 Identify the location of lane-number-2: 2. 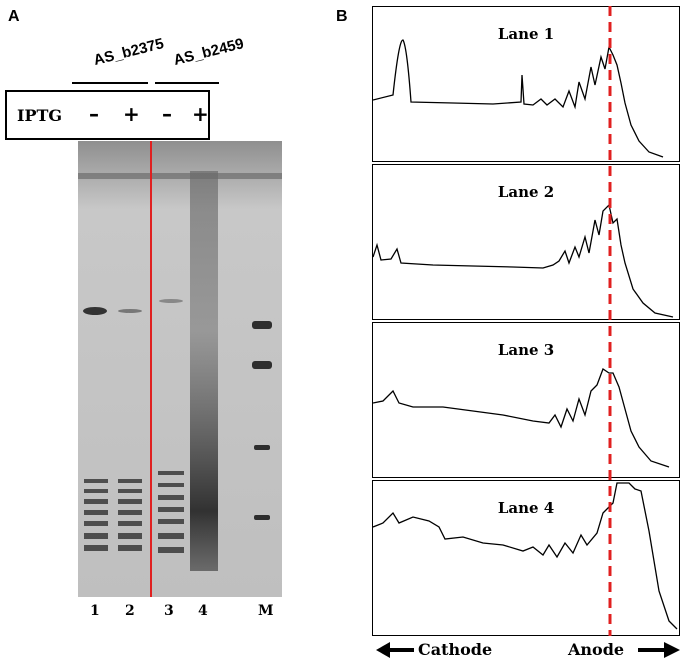
(130, 611).